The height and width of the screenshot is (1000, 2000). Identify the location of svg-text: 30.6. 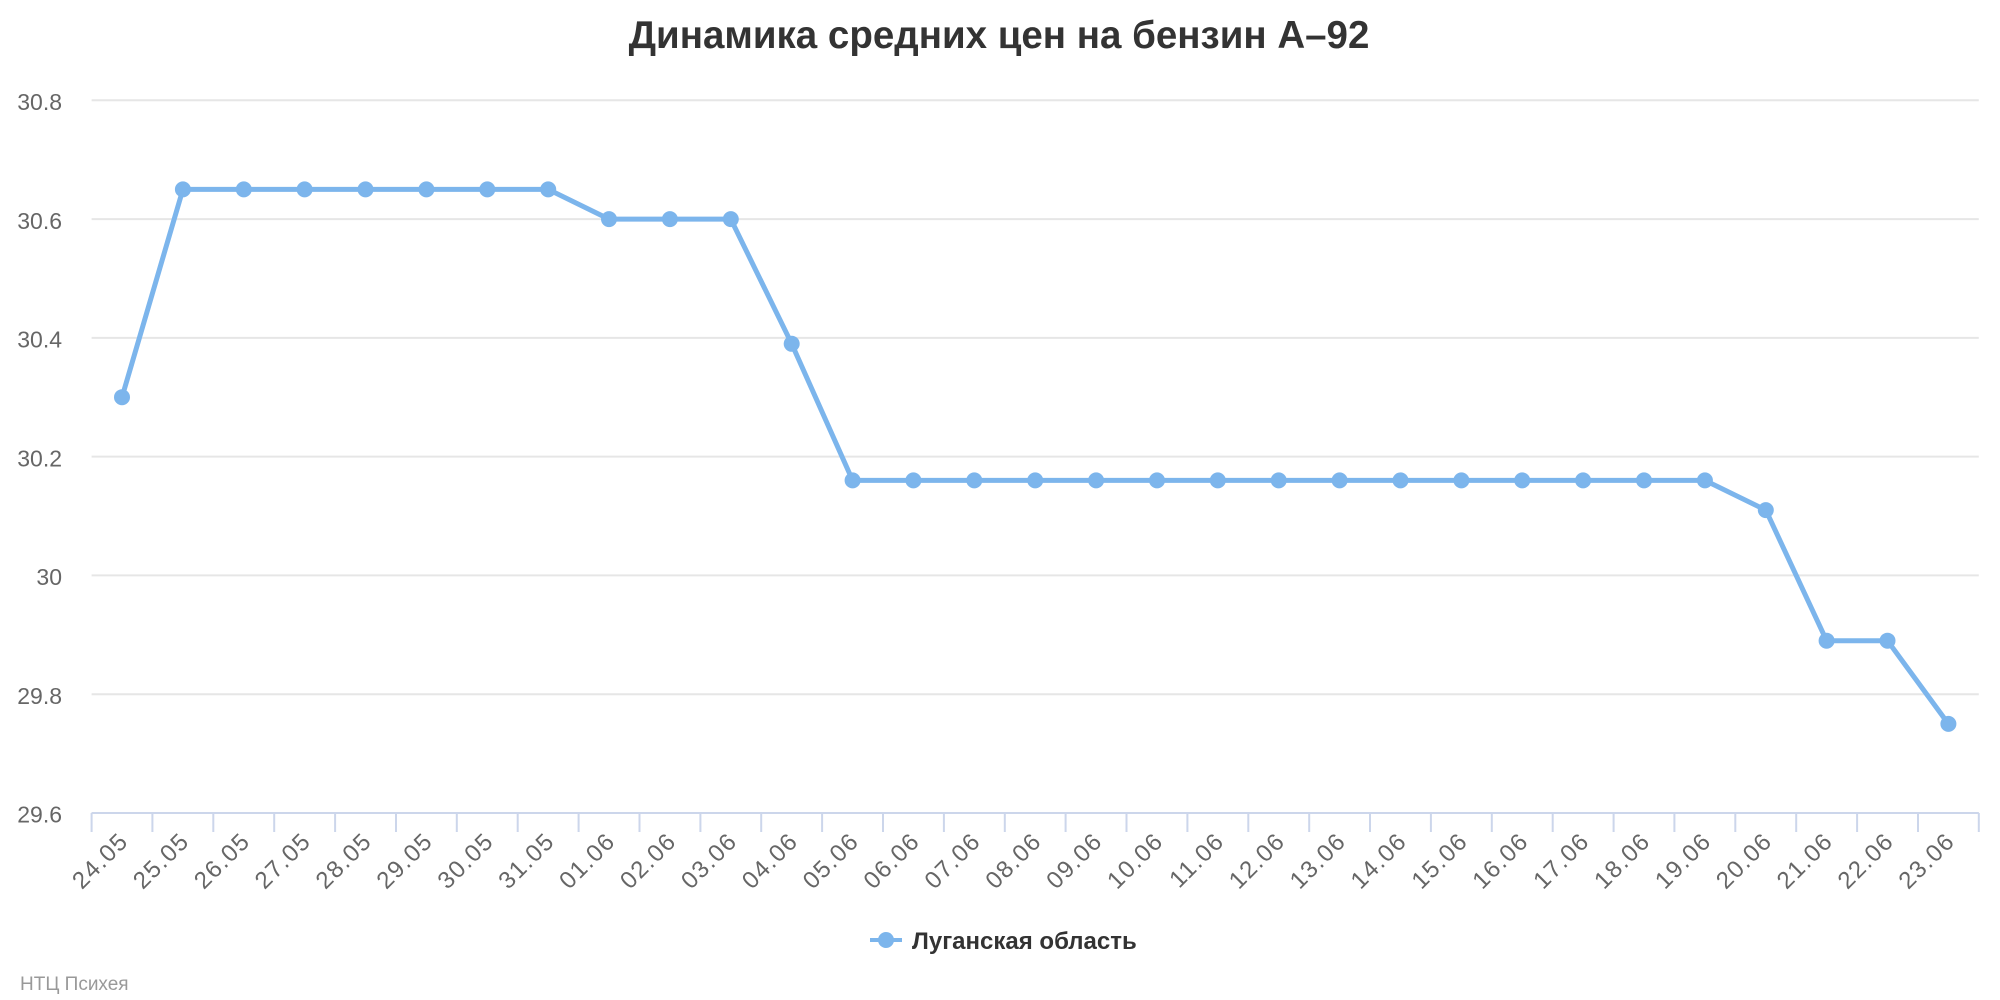
(39, 221).